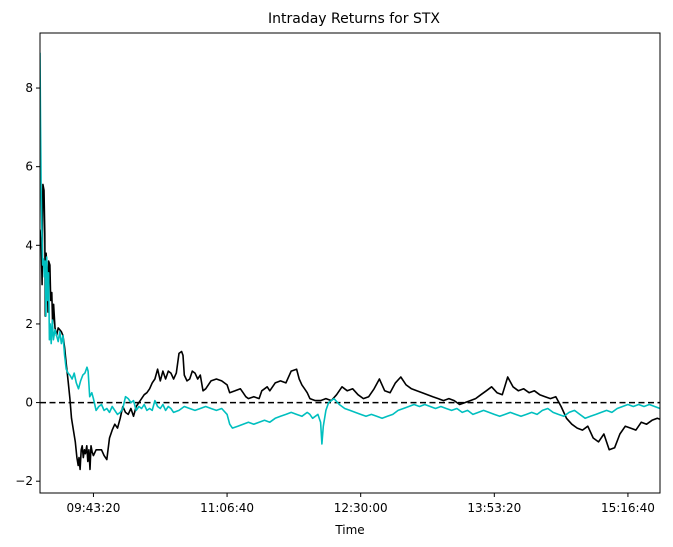 This screenshot has height=547, width=673. What do you see at coordinates (494, 508) in the screenshot?
I see `x-tick-label: 13:53:20` at bounding box center [494, 508].